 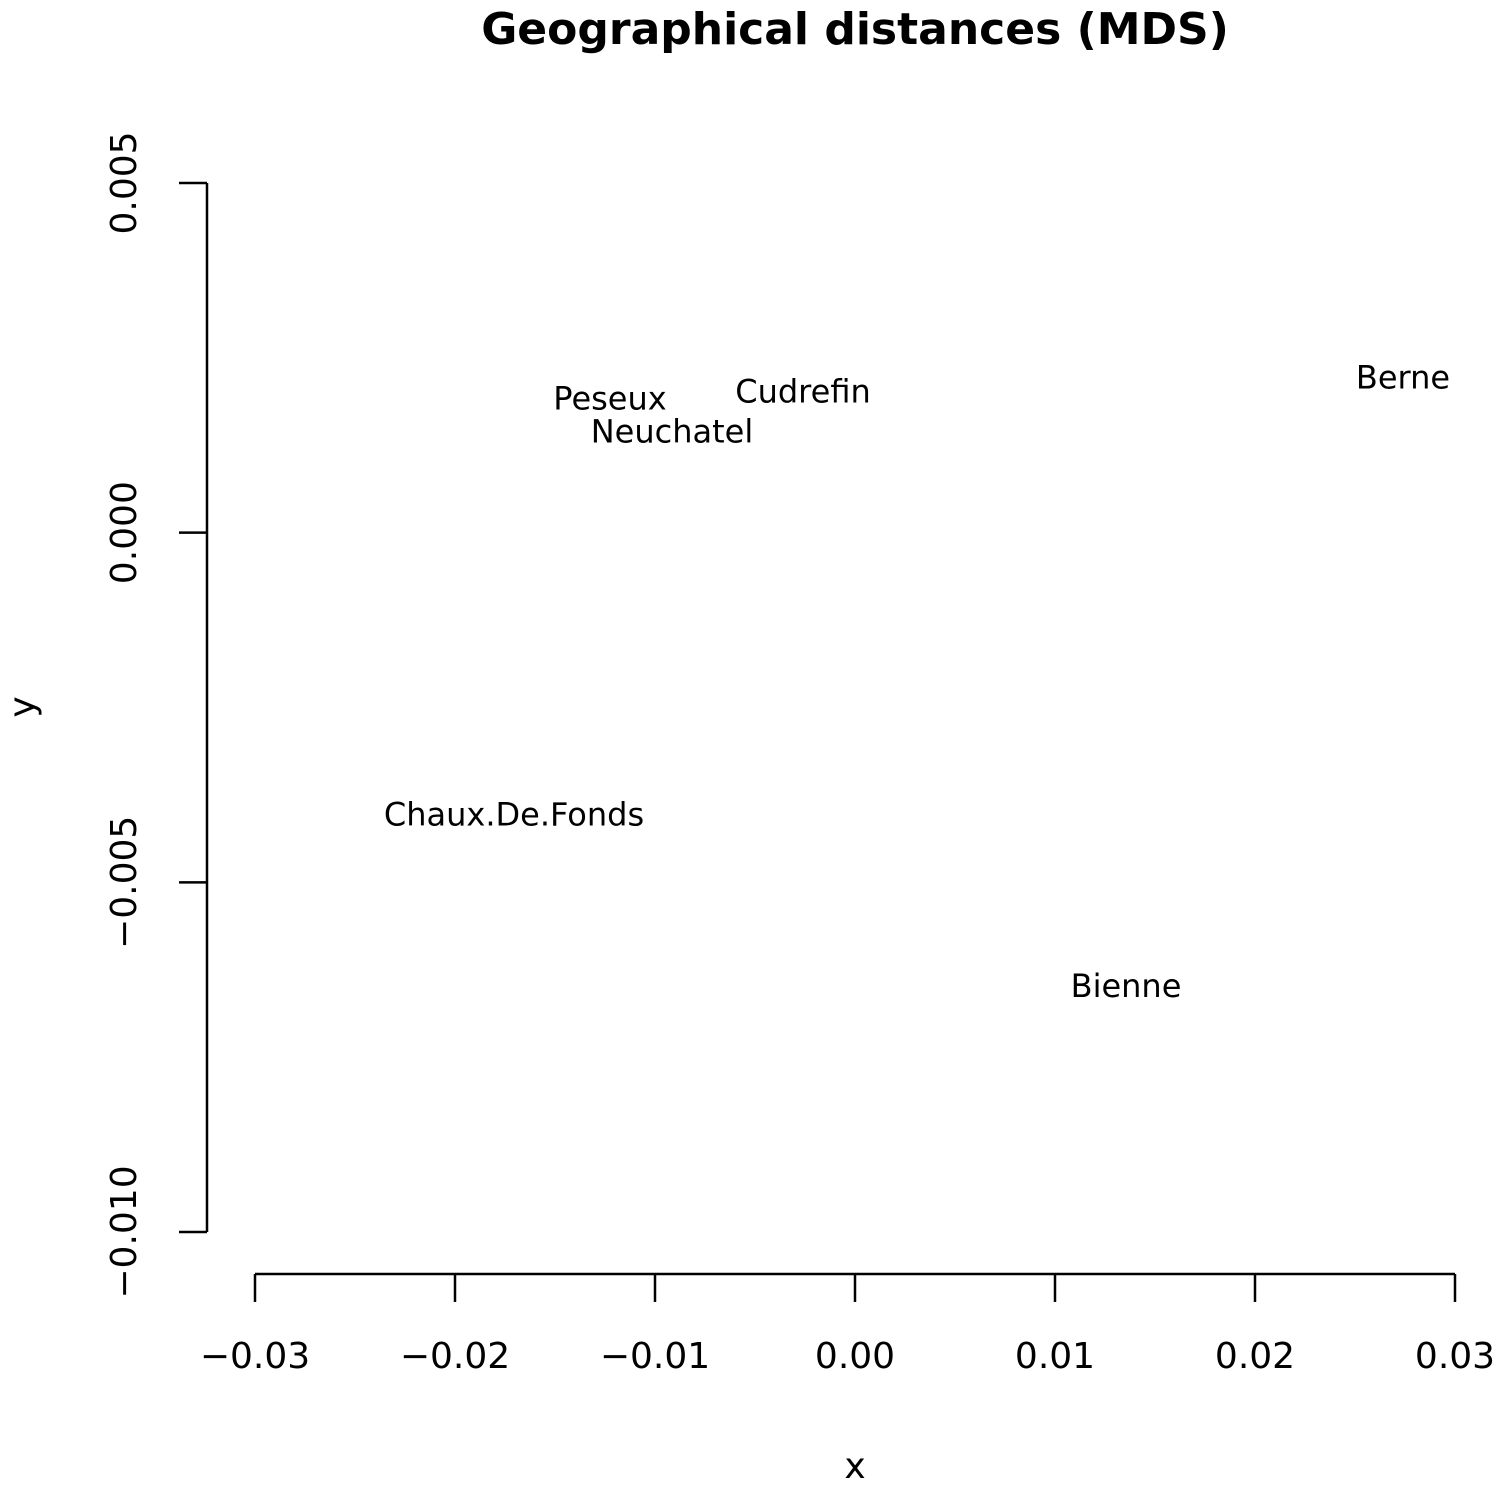 What do you see at coordinates (124, 882) in the screenshot?
I see `y-tick-label: −0.005` at bounding box center [124, 882].